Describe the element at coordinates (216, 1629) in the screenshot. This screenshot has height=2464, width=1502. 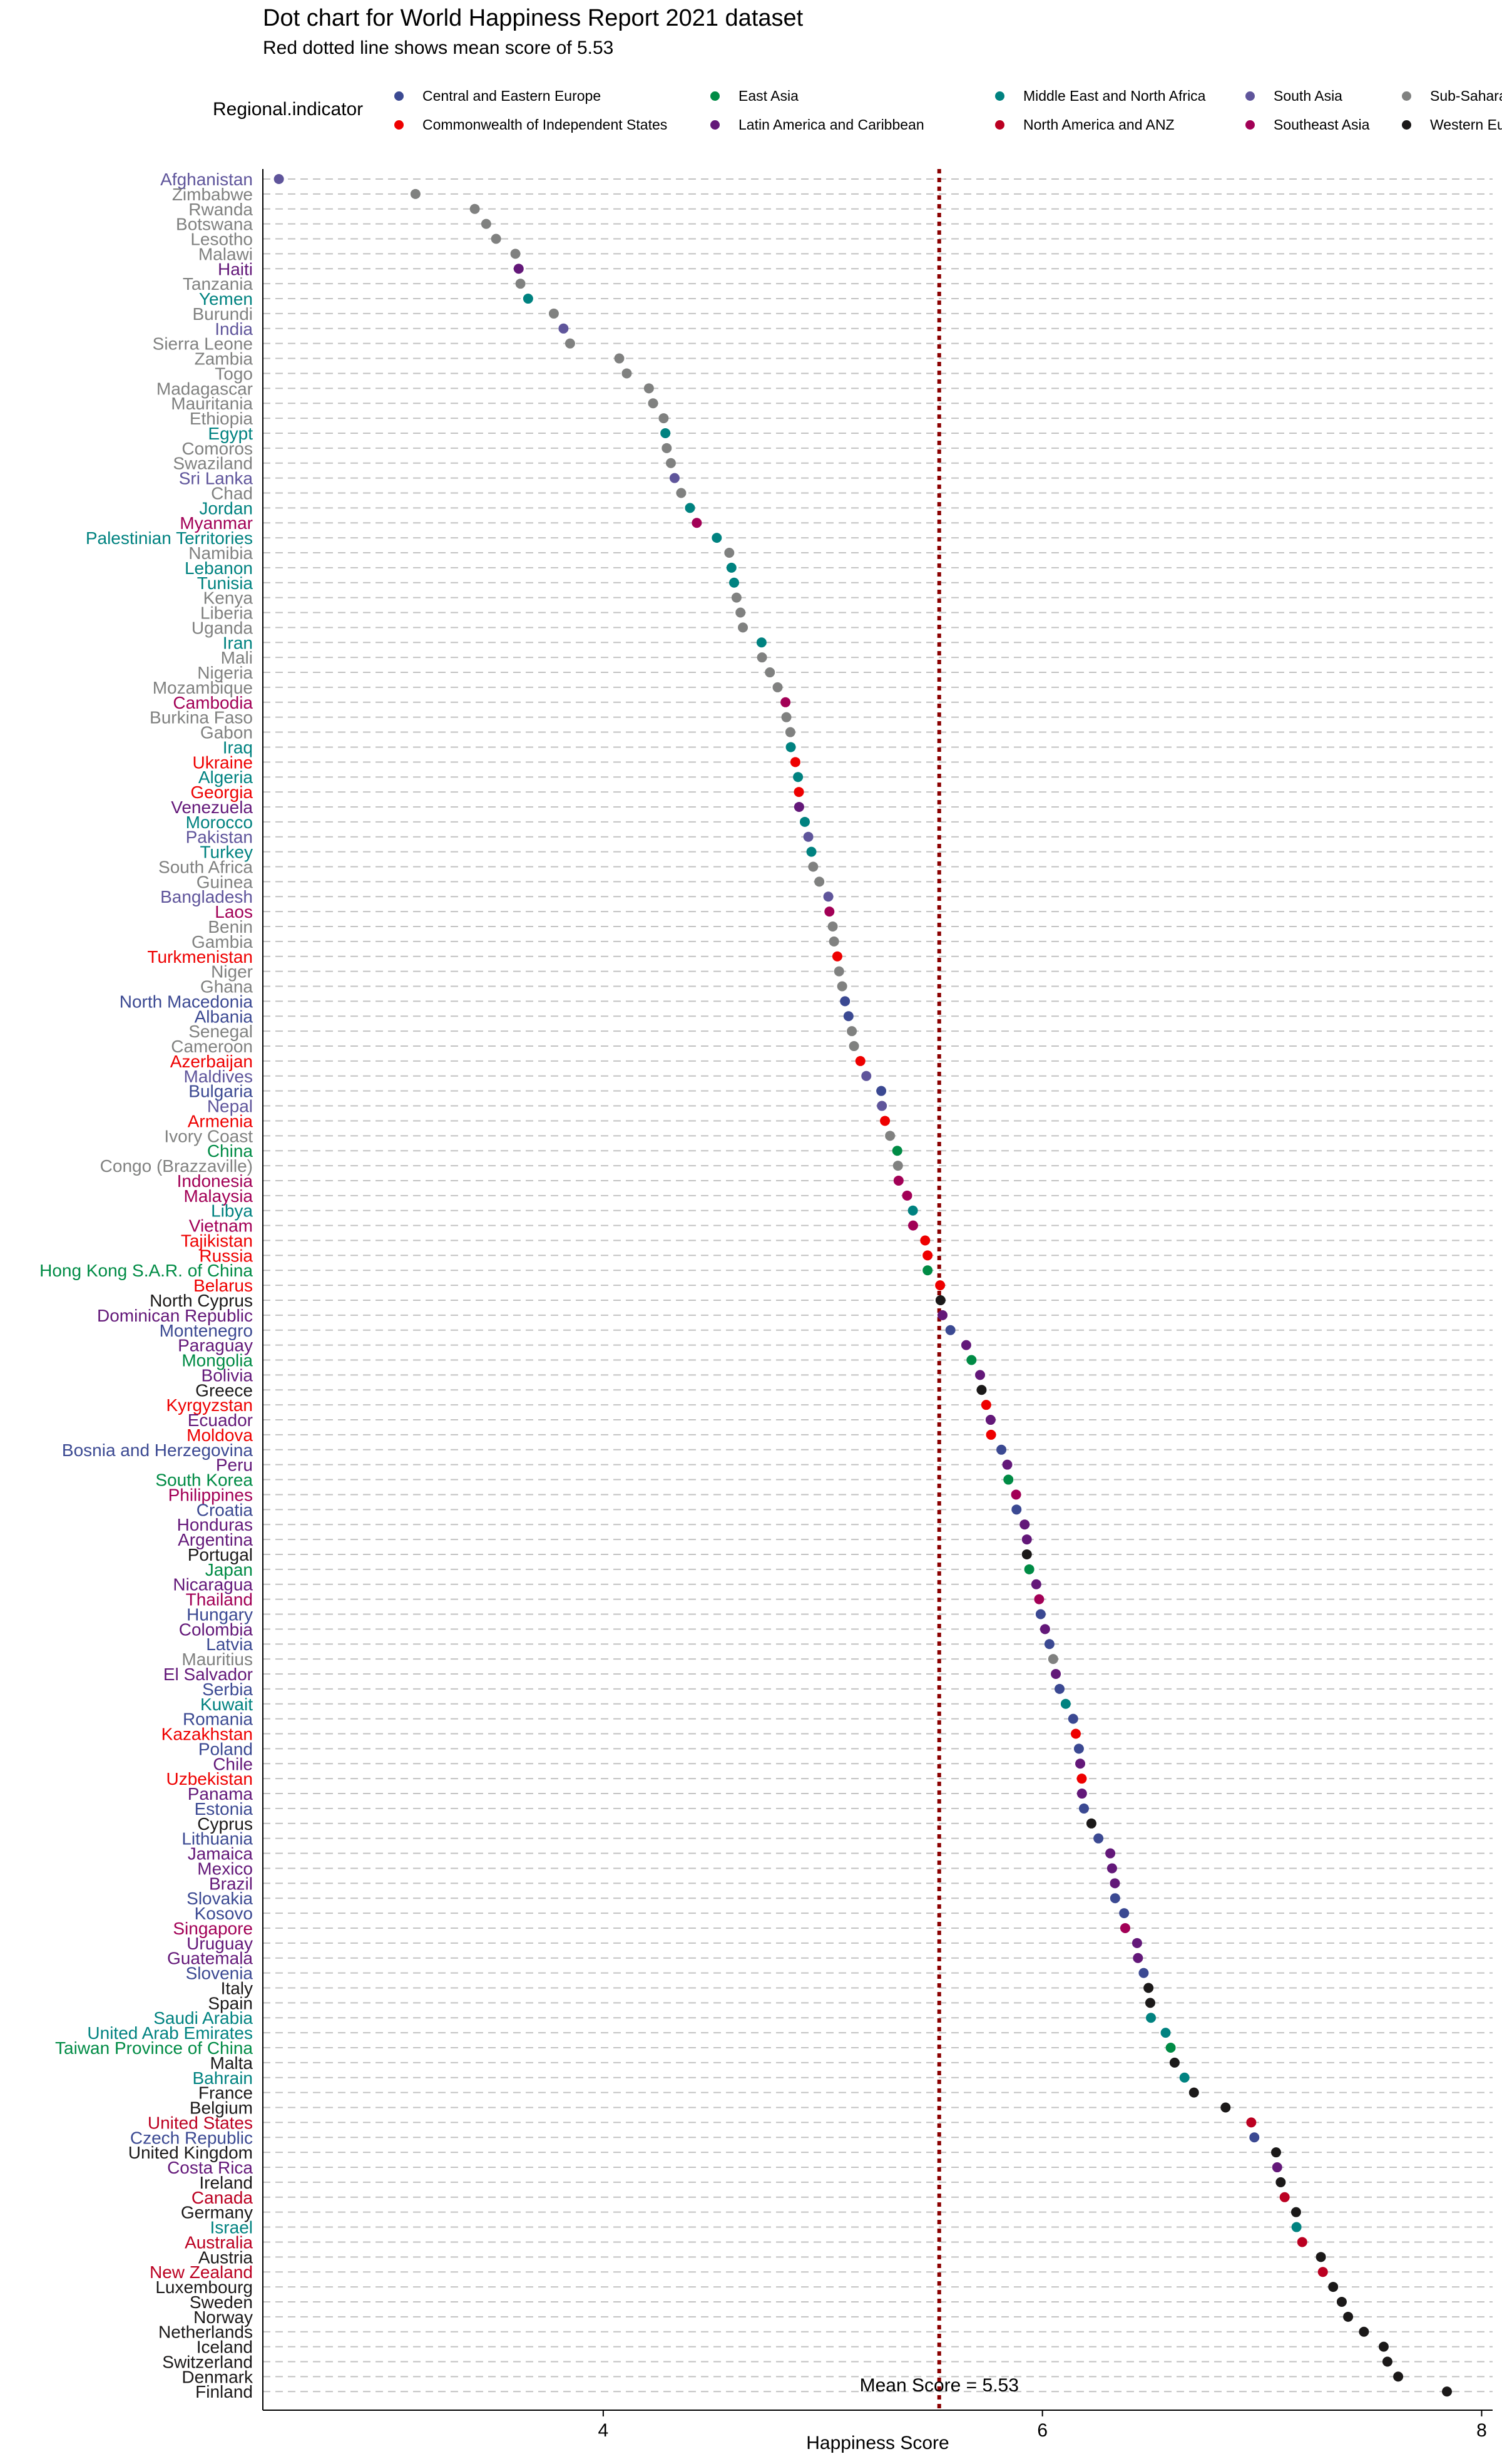
I see `country-label: Colombia` at that location.